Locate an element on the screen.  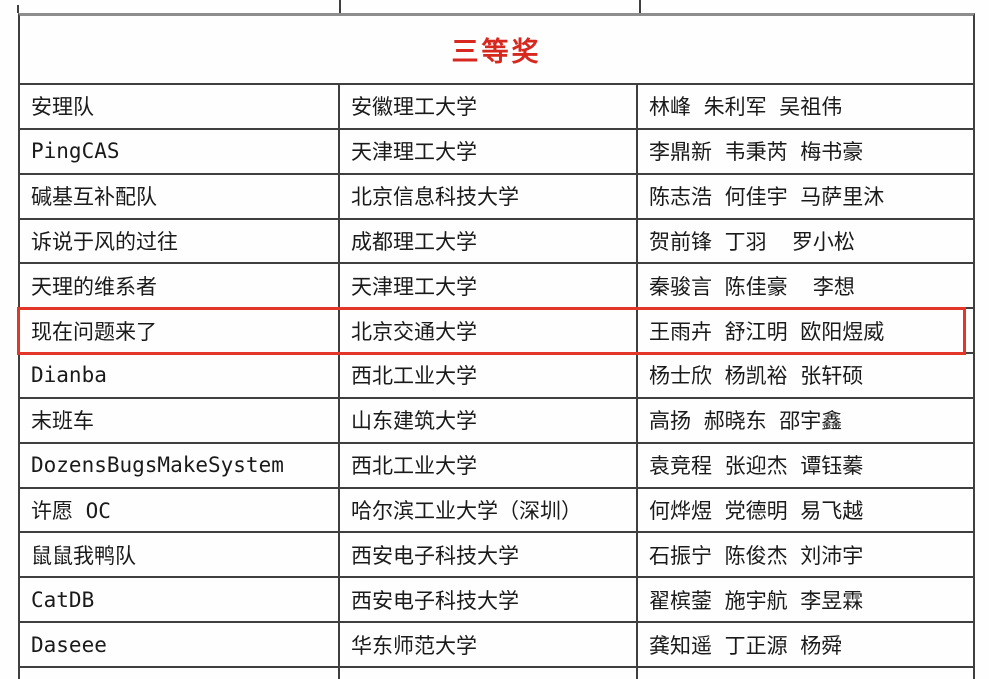
table-row: CatDB 西安电子科技大学 翟槟蓥 施宇航 李昱霖 is located at coordinates (496, 601).